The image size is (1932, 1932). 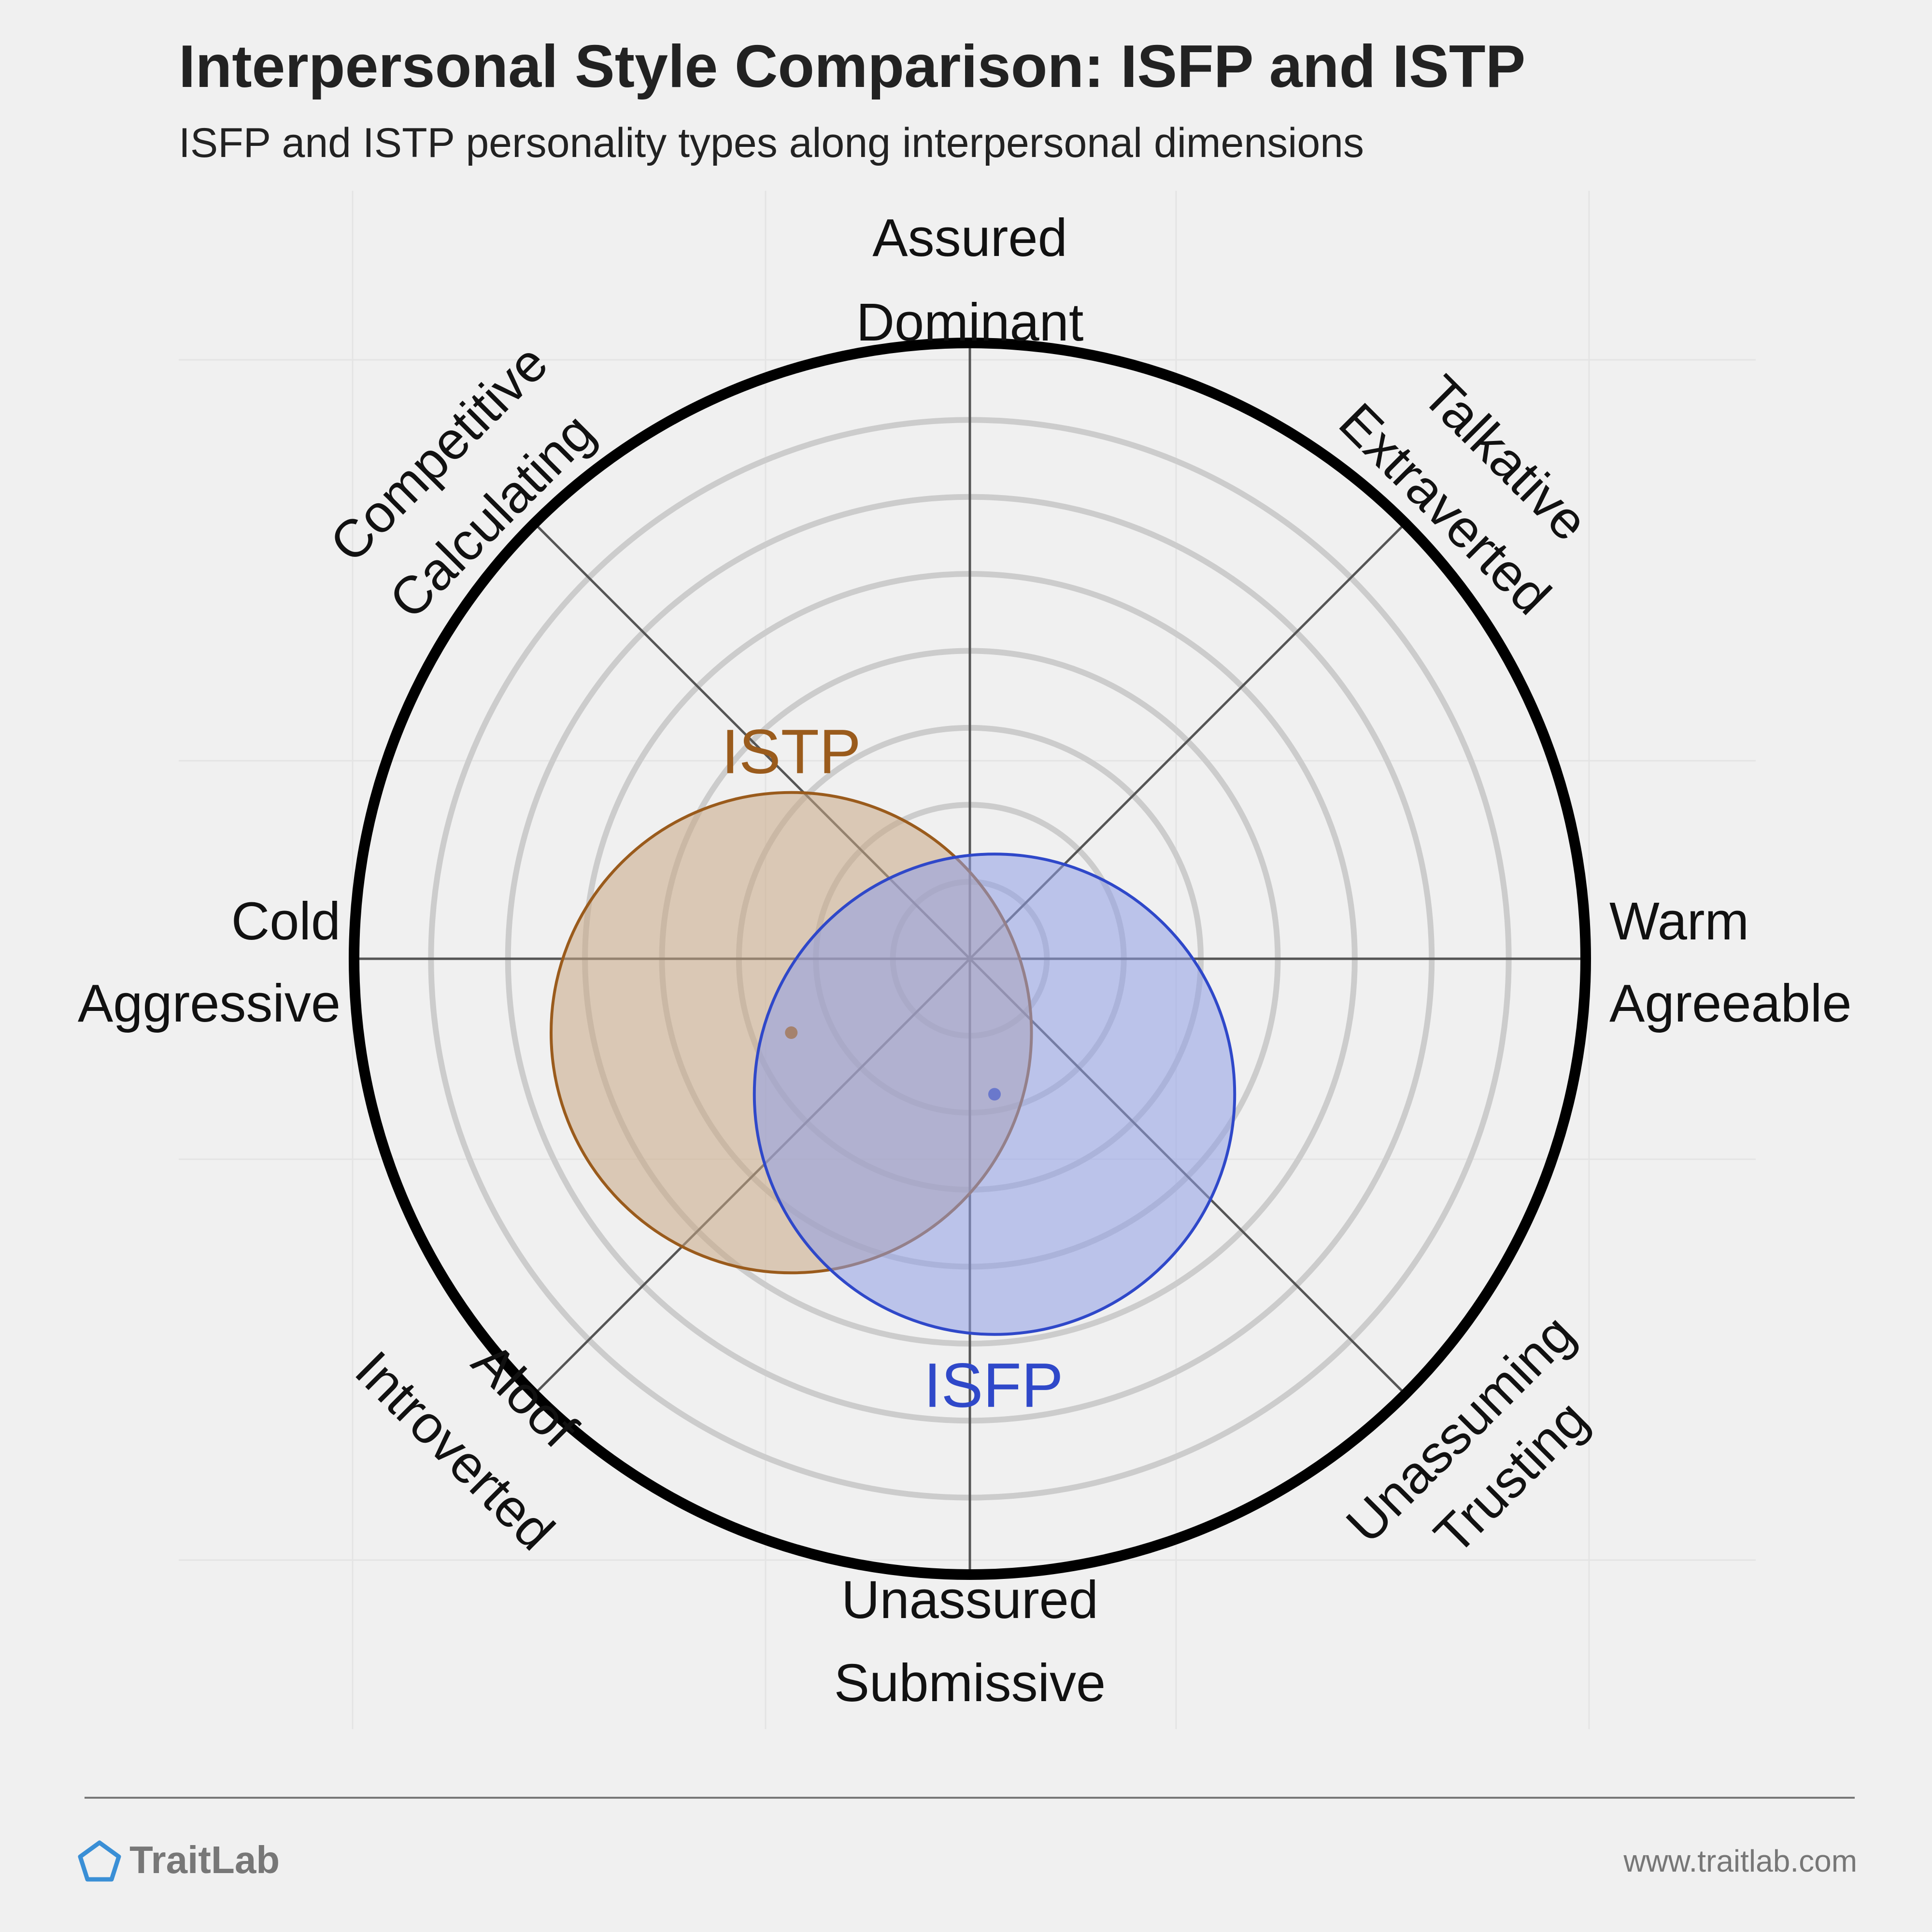 What do you see at coordinates (969, 238) in the screenshot?
I see `axis-label-assured: Assured` at bounding box center [969, 238].